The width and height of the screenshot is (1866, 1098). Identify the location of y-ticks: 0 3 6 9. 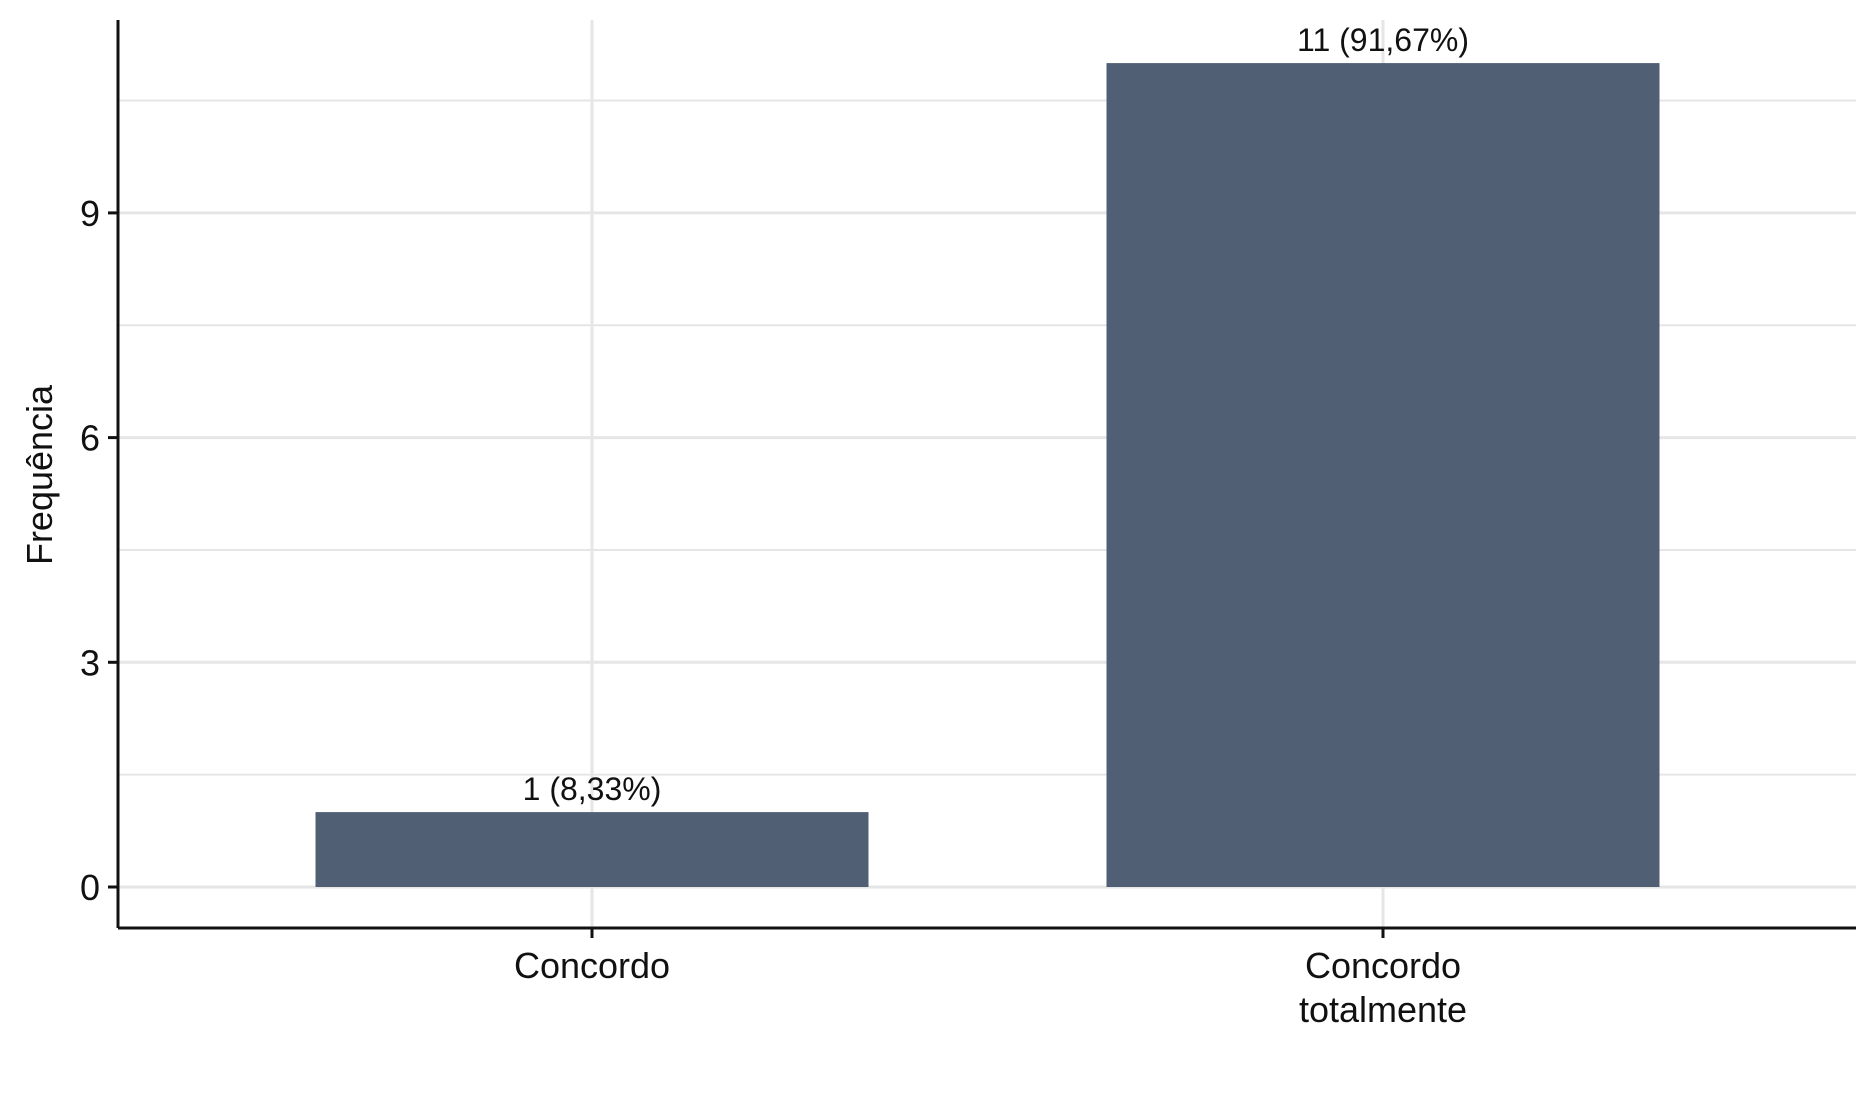
(99, 550).